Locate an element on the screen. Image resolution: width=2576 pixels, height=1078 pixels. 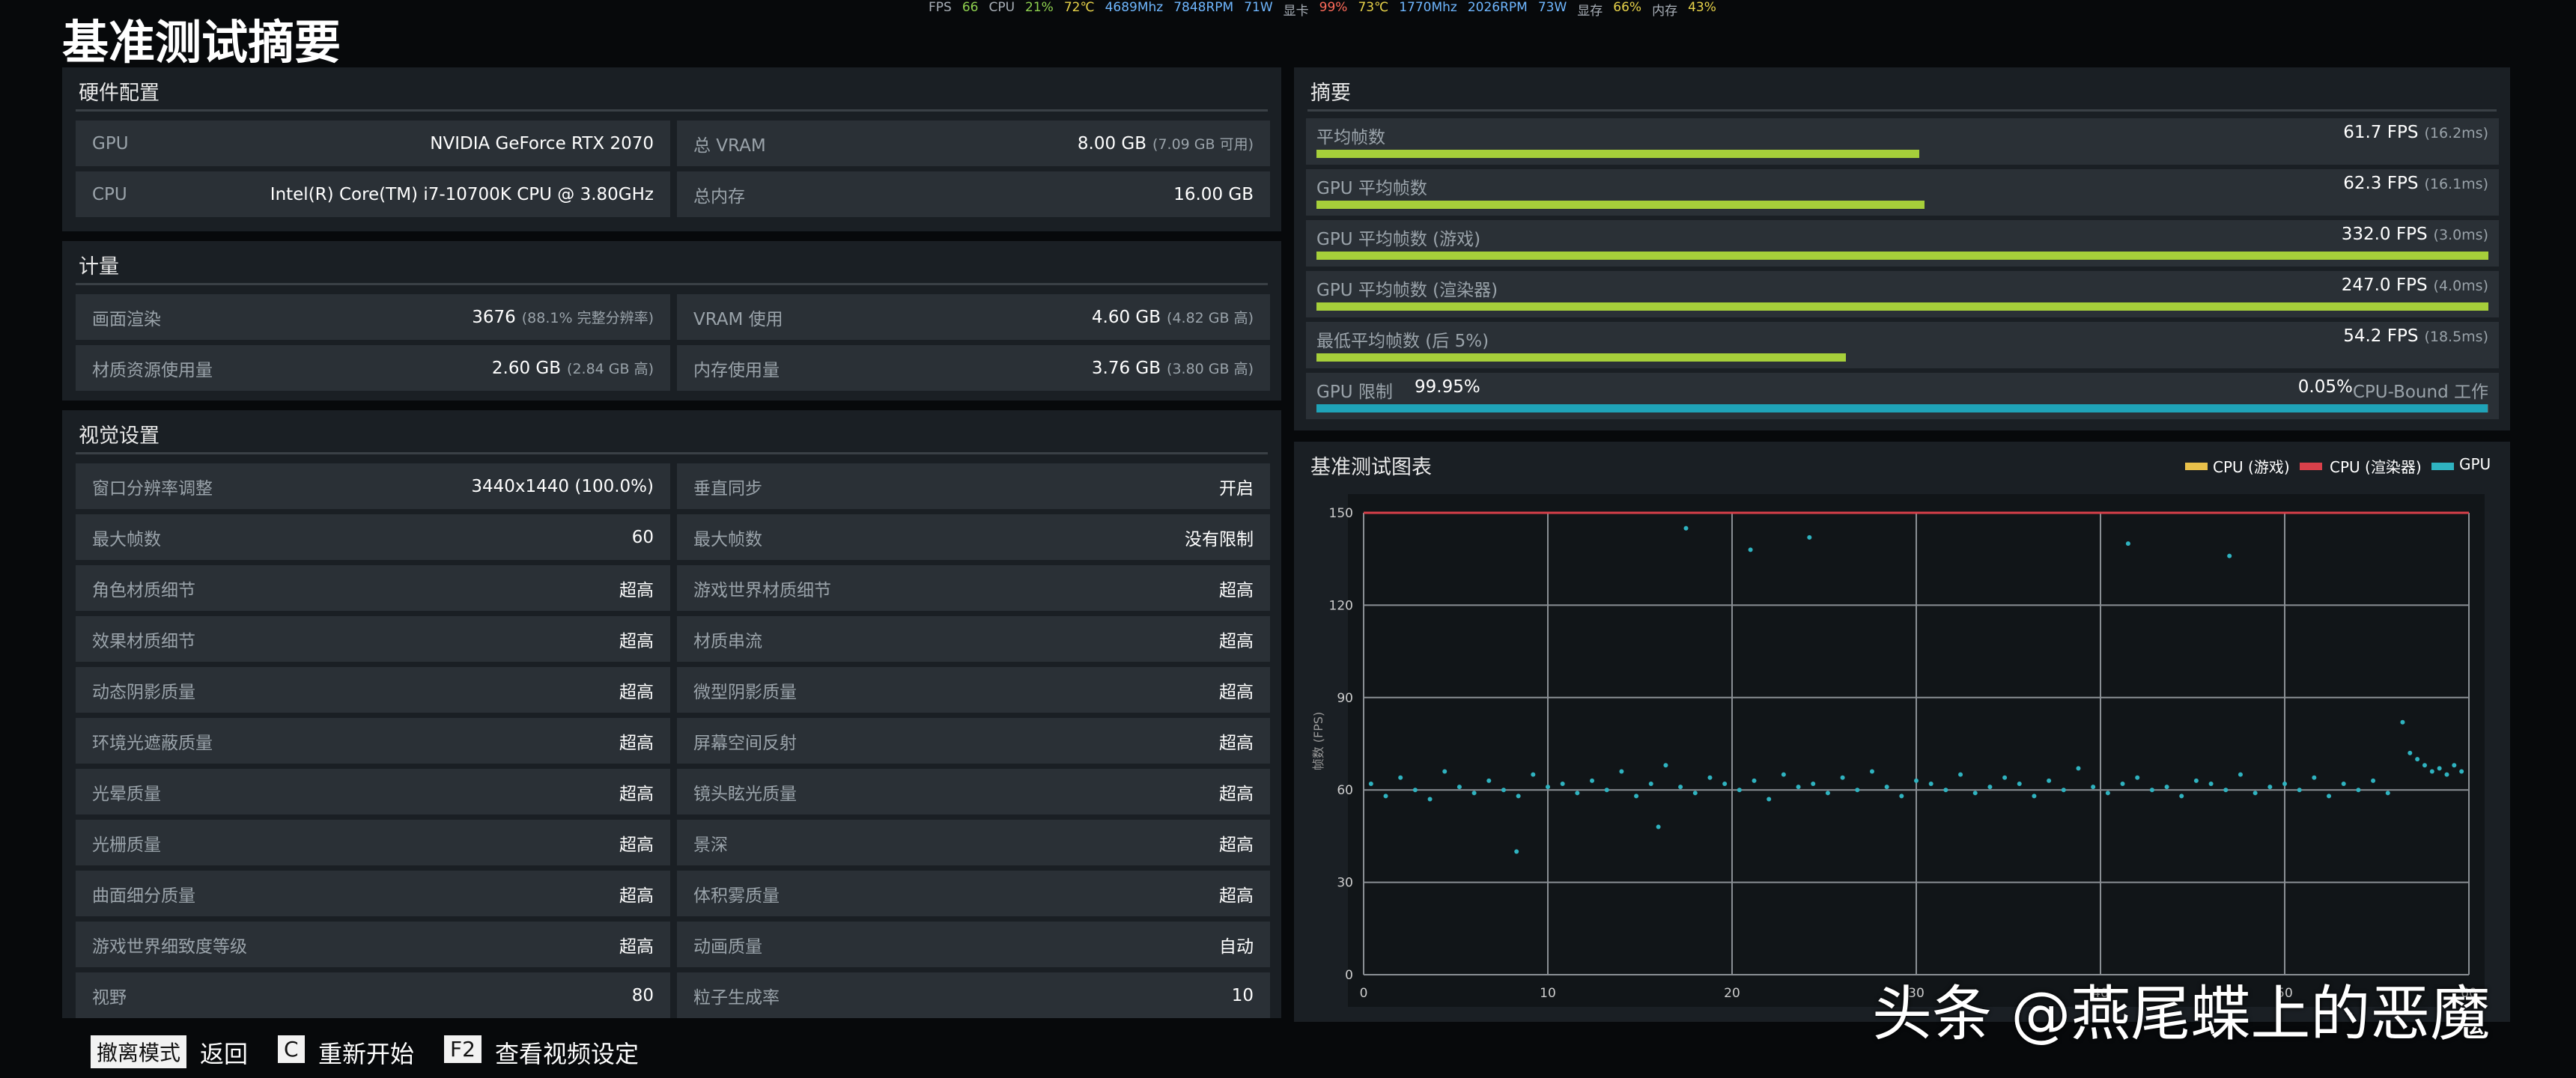
setting-row: 光栅质量 超高 is located at coordinates (373, 843).